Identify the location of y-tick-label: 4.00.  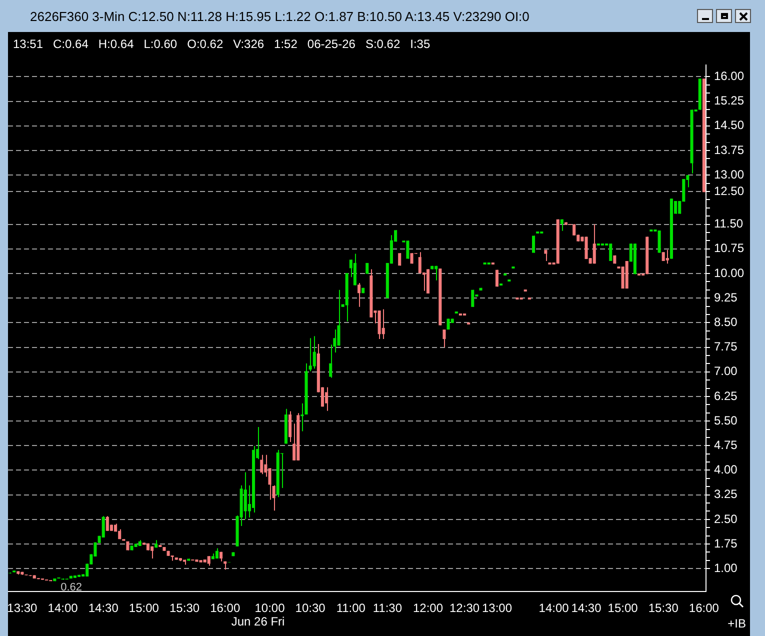
(726, 469).